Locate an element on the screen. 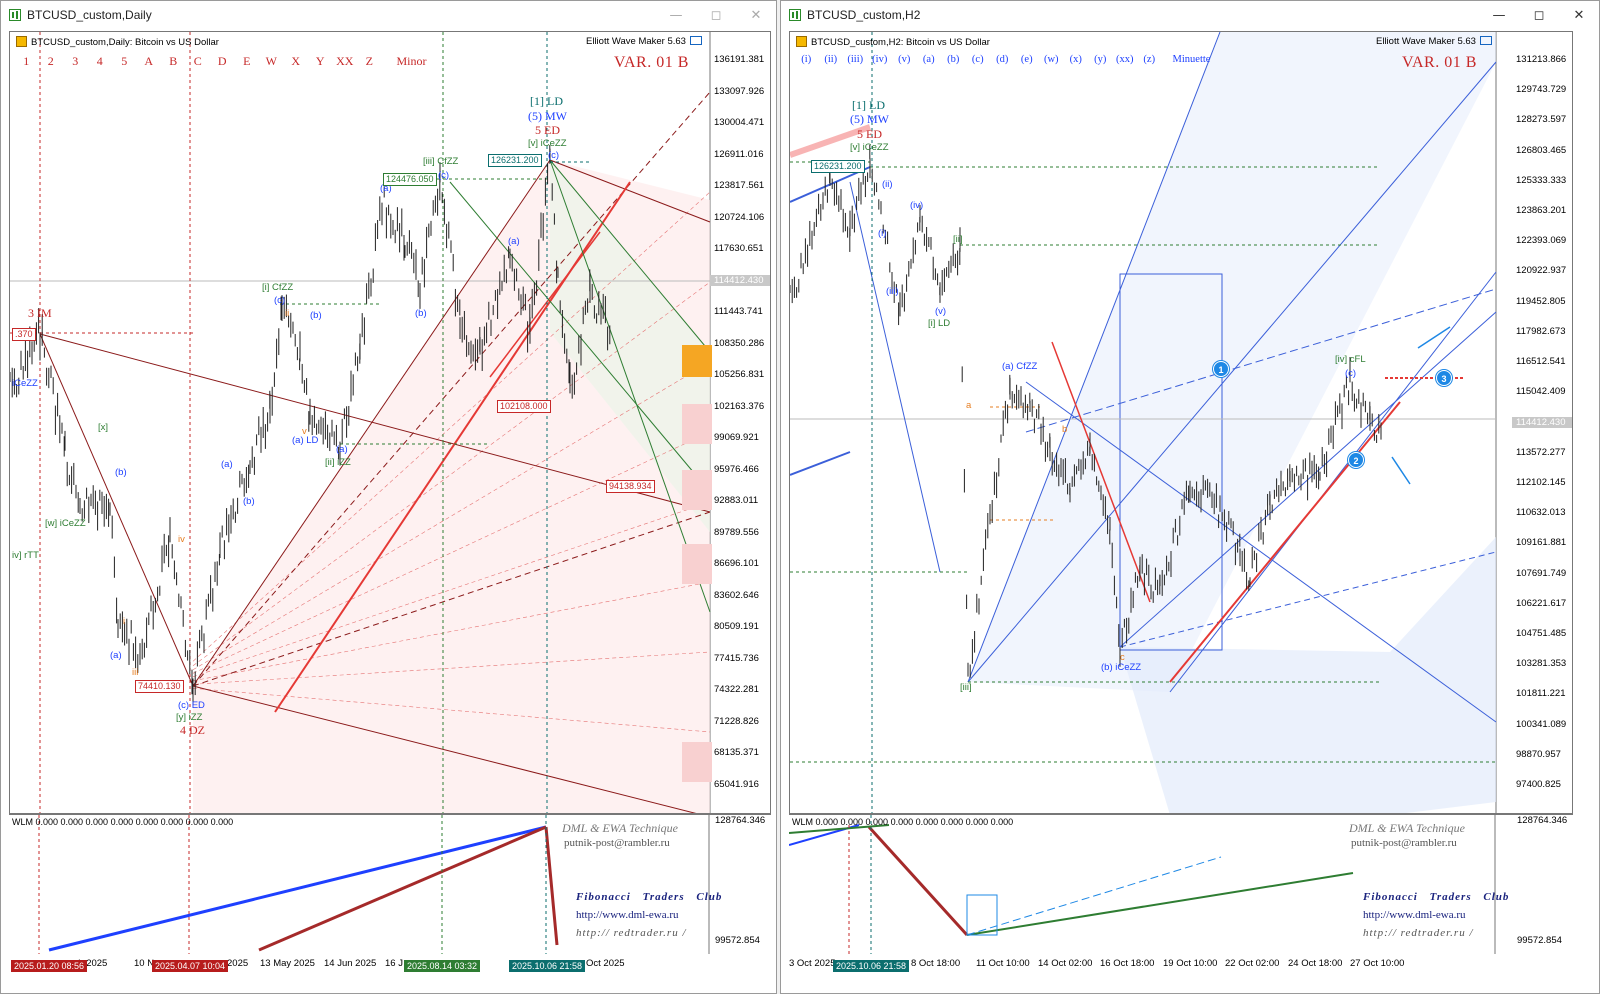 This screenshot has width=1600, height=994. wave-level-14: Z is located at coordinates (369, 61).